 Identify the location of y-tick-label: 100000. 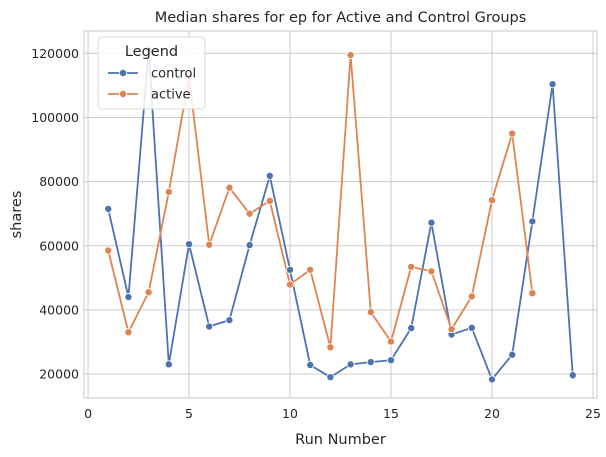
(55, 117).